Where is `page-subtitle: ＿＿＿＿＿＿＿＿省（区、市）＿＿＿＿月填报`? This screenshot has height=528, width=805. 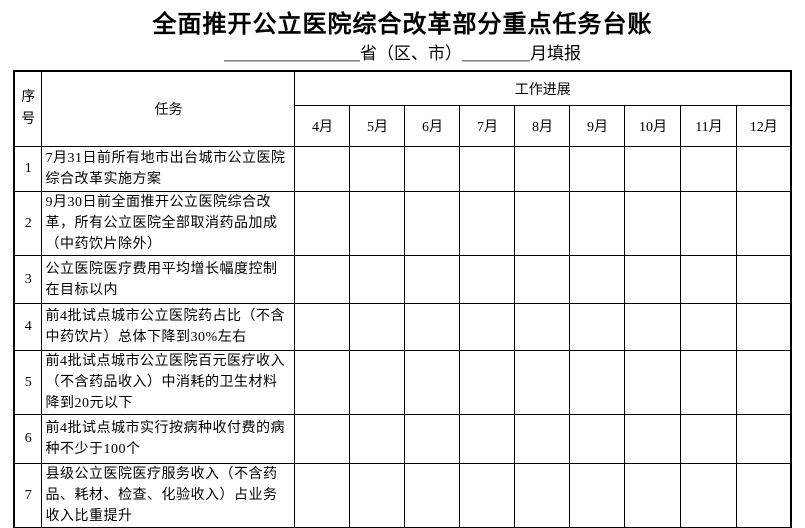
page-subtitle: ＿＿＿＿＿＿＿＿省（区、市）＿＿＿＿月填报 is located at coordinates (402, 53).